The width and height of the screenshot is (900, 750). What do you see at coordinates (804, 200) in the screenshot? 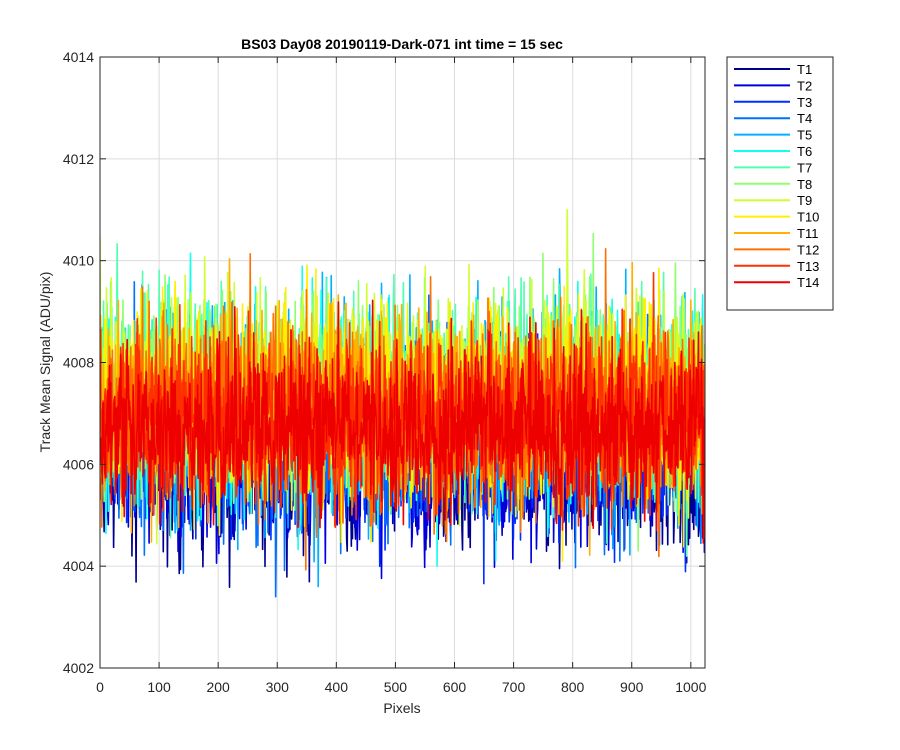
I see `legend-label-t9: T9` at bounding box center [804, 200].